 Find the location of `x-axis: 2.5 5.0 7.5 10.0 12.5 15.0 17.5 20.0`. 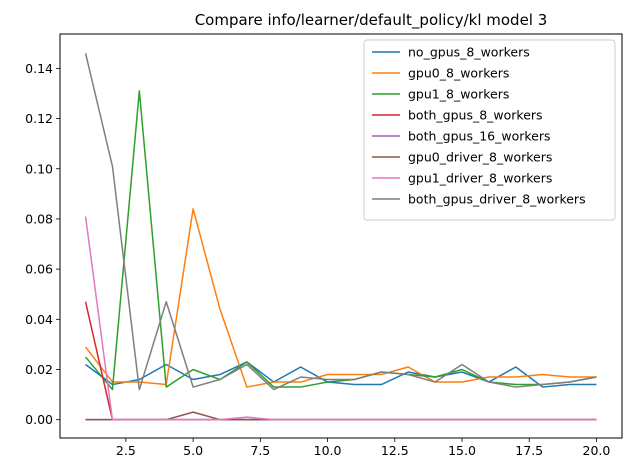

x-axis: 2.5 5.0 7.5 10.0 12.5 15.0 17.5 20.0 is located at coordinates (363, 448).